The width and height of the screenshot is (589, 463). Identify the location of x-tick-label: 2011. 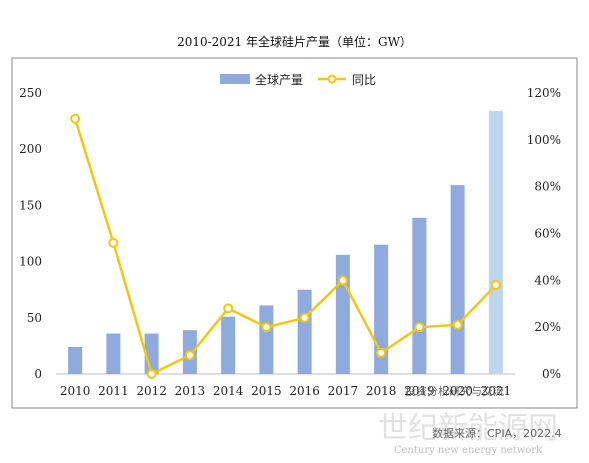
(113, 391).